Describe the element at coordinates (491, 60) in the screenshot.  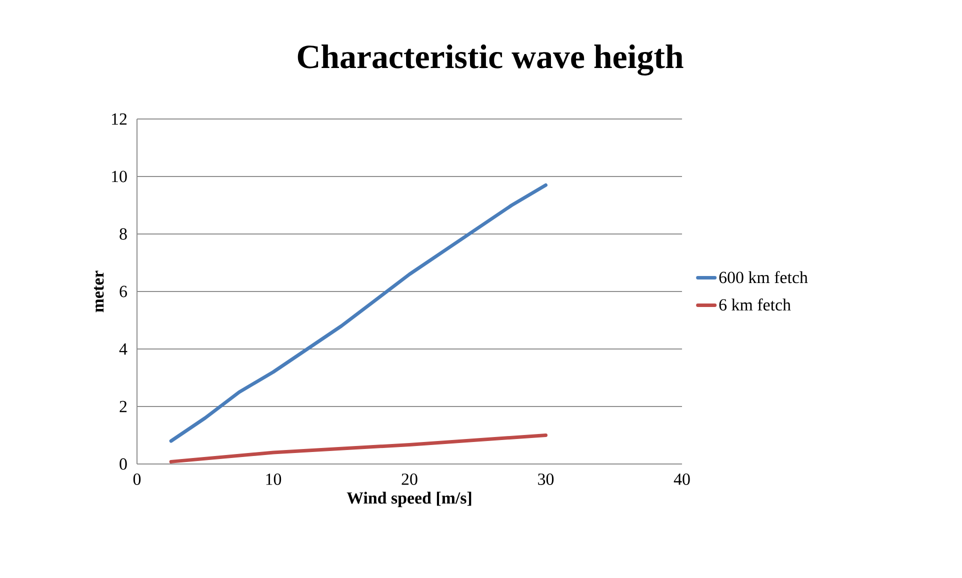
I see `chart-title: Characteristic wave heigth` at that location.